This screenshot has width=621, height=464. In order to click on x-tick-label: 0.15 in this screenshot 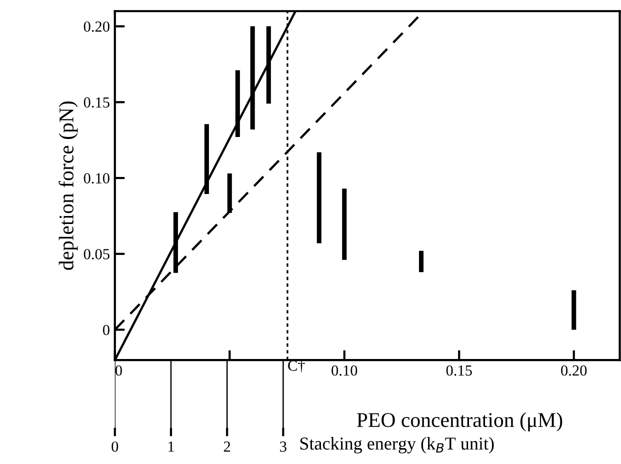, I will do `click(459, 370)`.